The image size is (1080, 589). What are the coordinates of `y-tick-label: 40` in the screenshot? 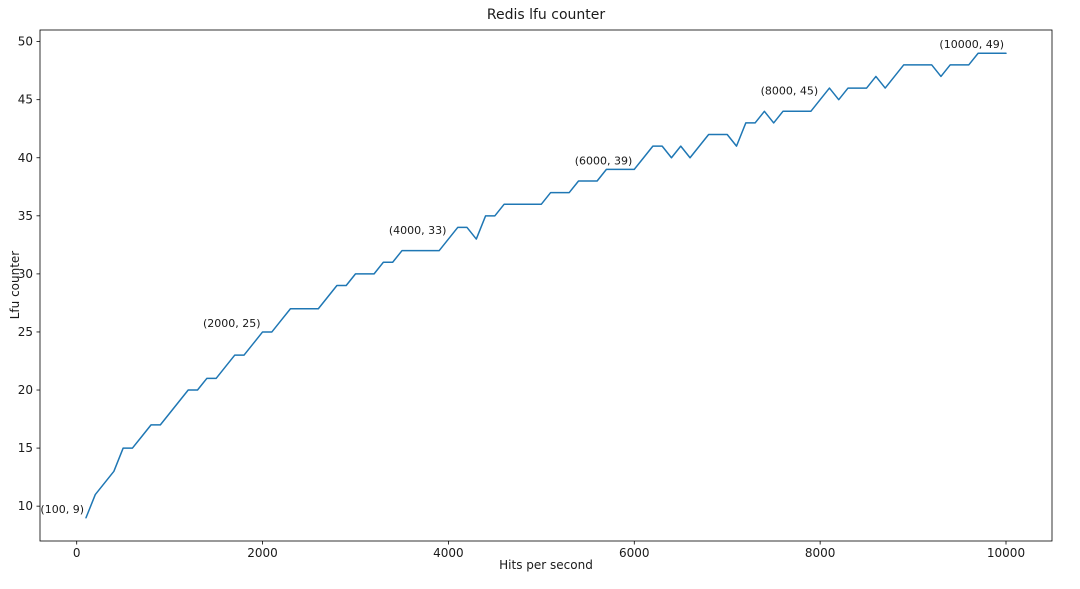 It's located at (25, 158).